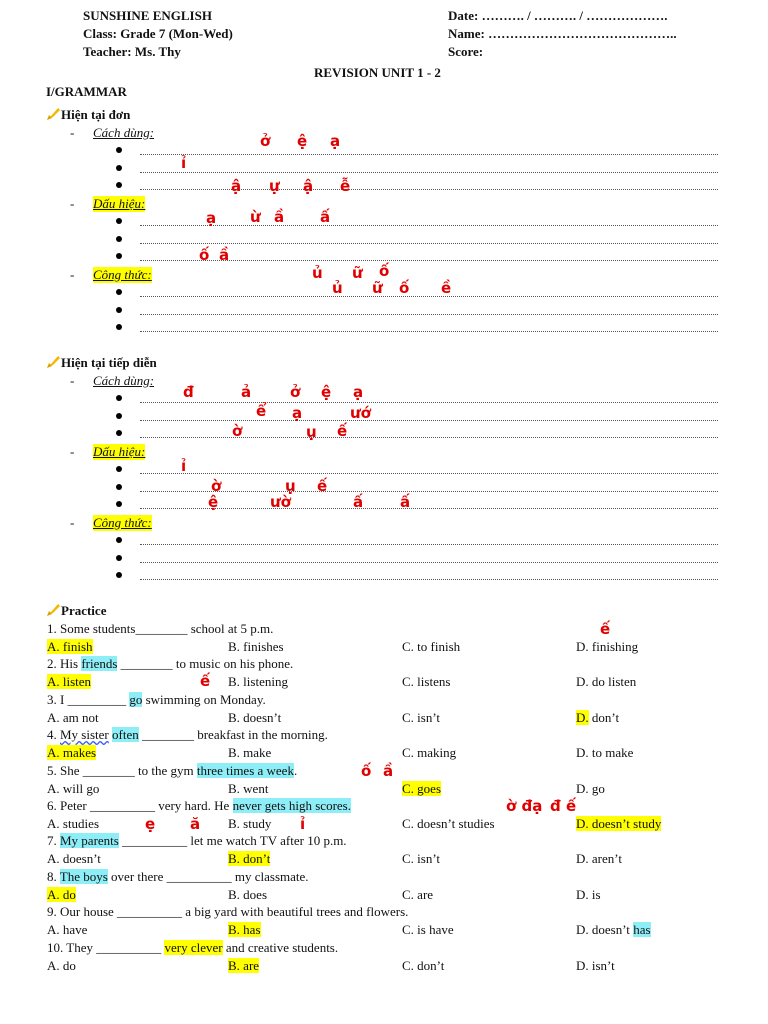 Image resolution: width=768 pixels, height=1024 pixels. Describe the element at coordinates (588, 895) in the screenshot. I see `option-D: D. is` at that location.